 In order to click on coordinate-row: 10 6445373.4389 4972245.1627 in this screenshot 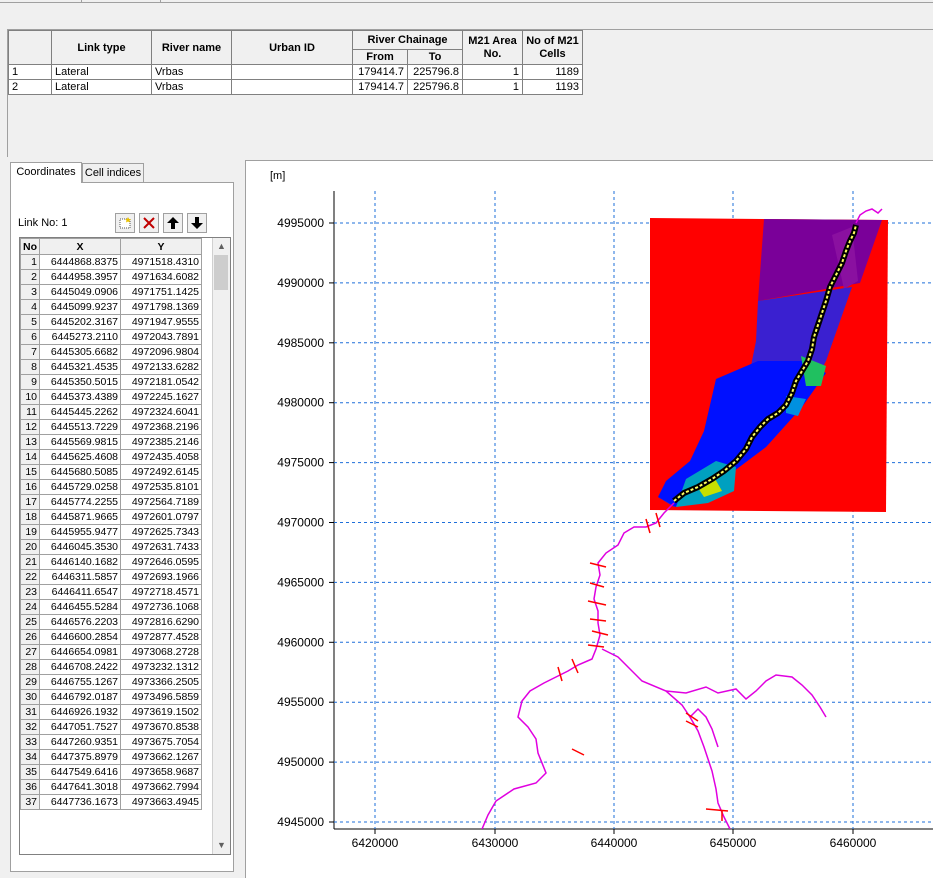, I will do `click(111, 397)`.